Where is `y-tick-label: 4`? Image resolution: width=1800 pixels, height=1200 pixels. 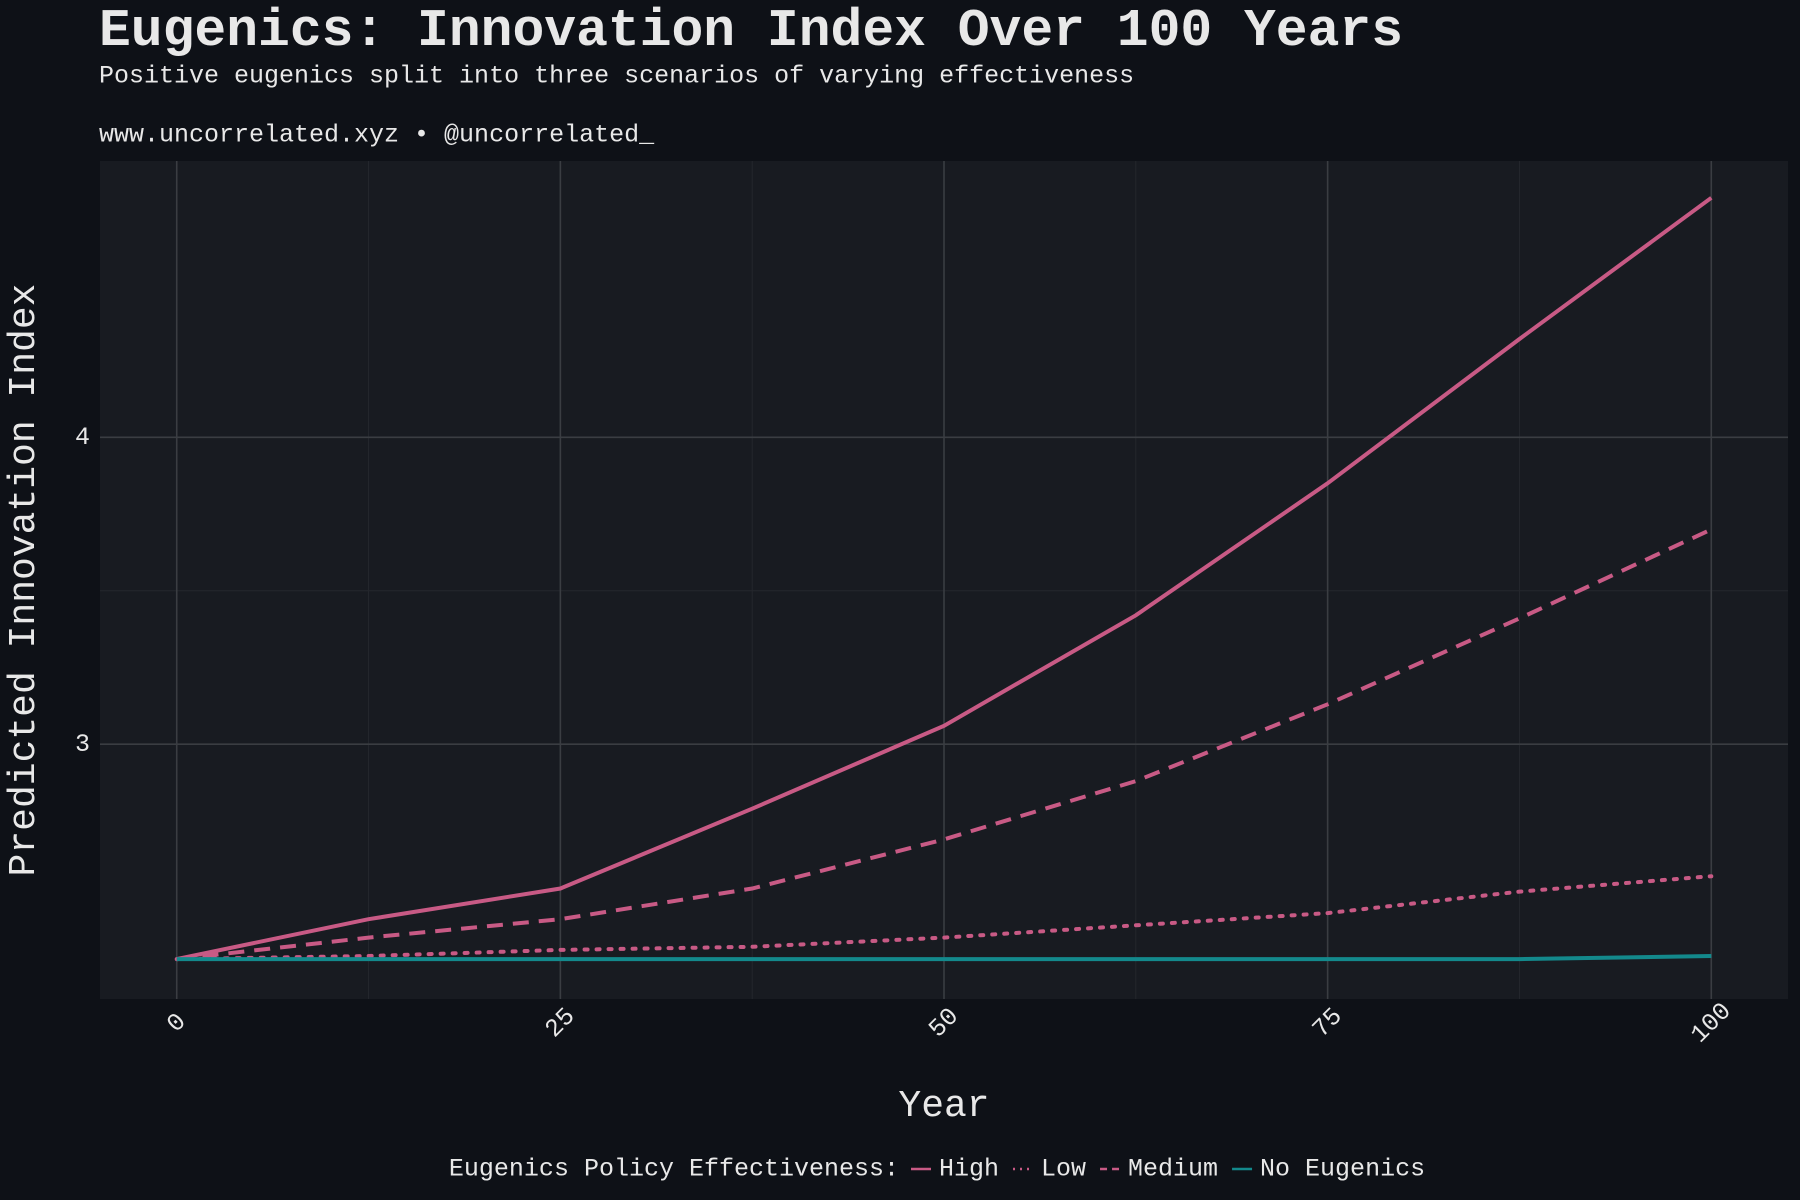 y-tick-label: 4 is located at coordinates (82, 437).